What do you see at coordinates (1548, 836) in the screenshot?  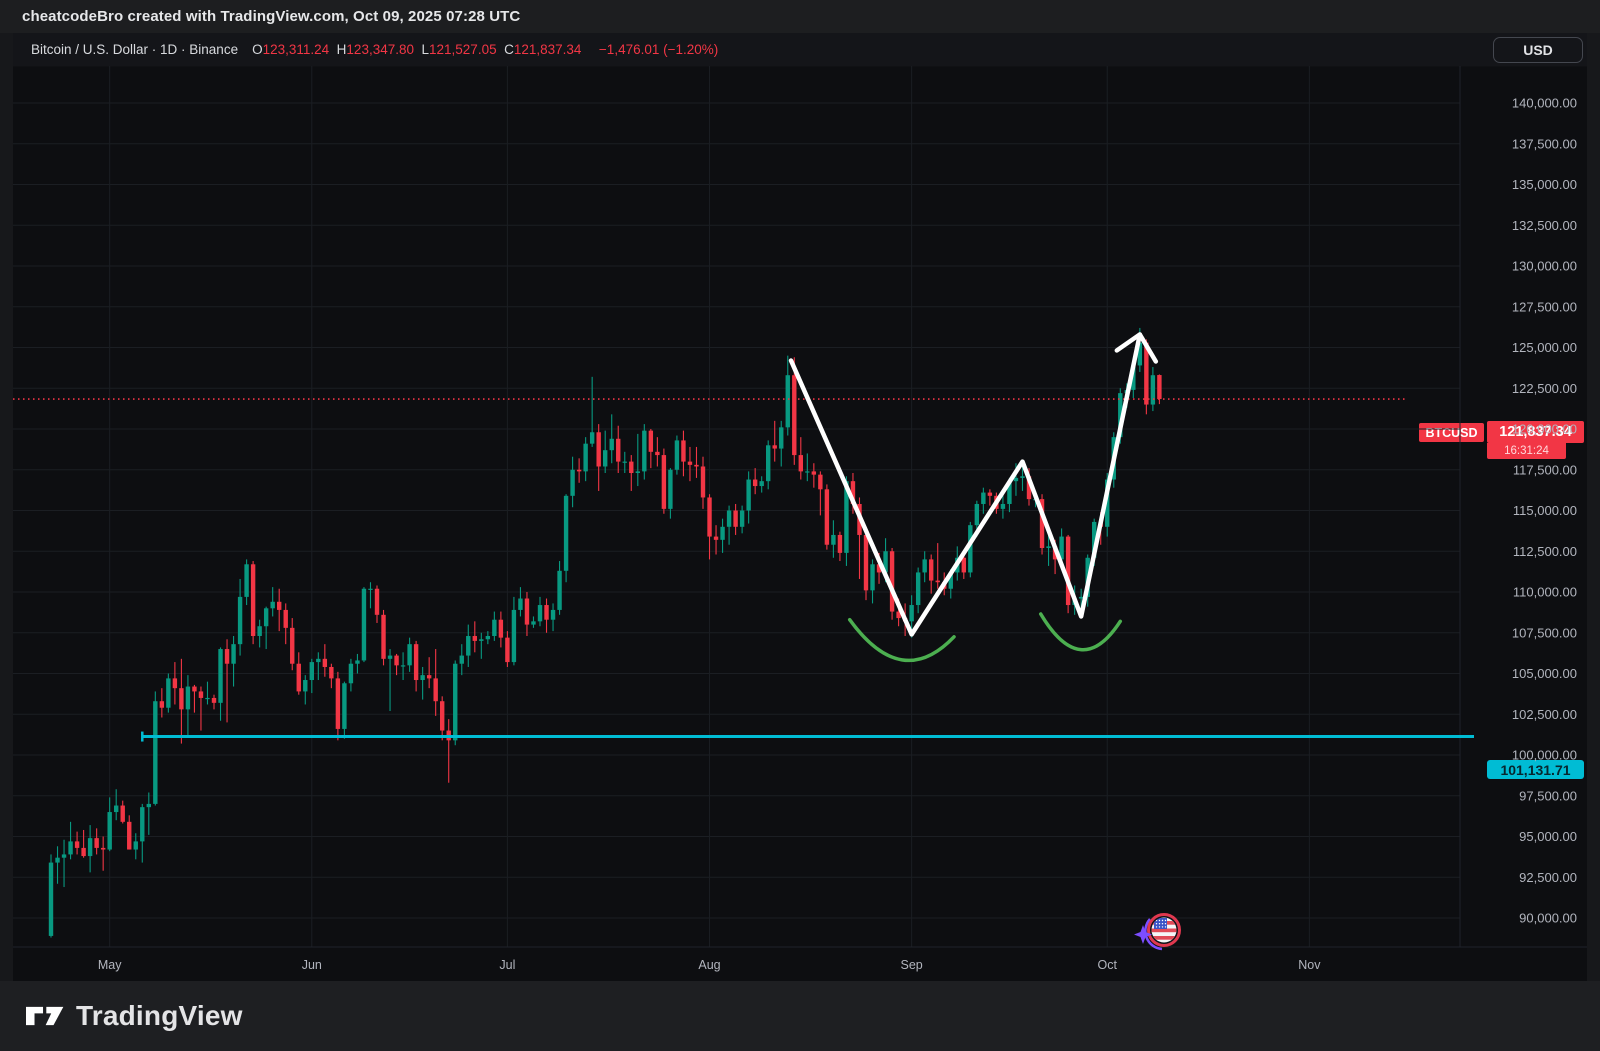 I see `price-axis-label: 95,000.00` at bounding box center [1548, 836].